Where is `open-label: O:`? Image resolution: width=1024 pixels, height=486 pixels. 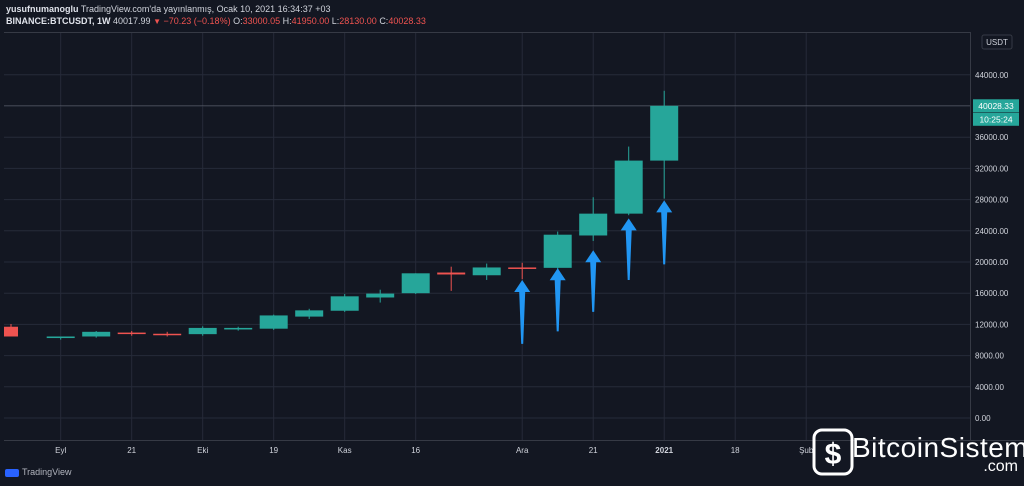
open-label: O: is located at coordinates (238, 21).